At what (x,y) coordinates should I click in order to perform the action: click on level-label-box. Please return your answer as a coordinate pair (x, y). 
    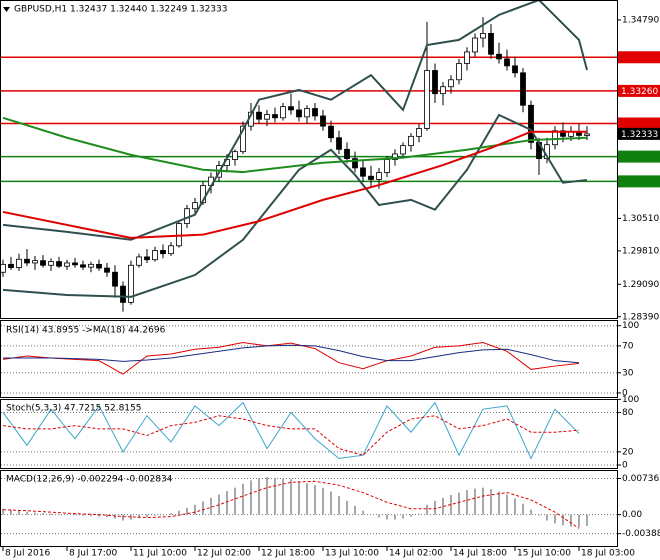
    Looking at the image, I should click on (639, 123).